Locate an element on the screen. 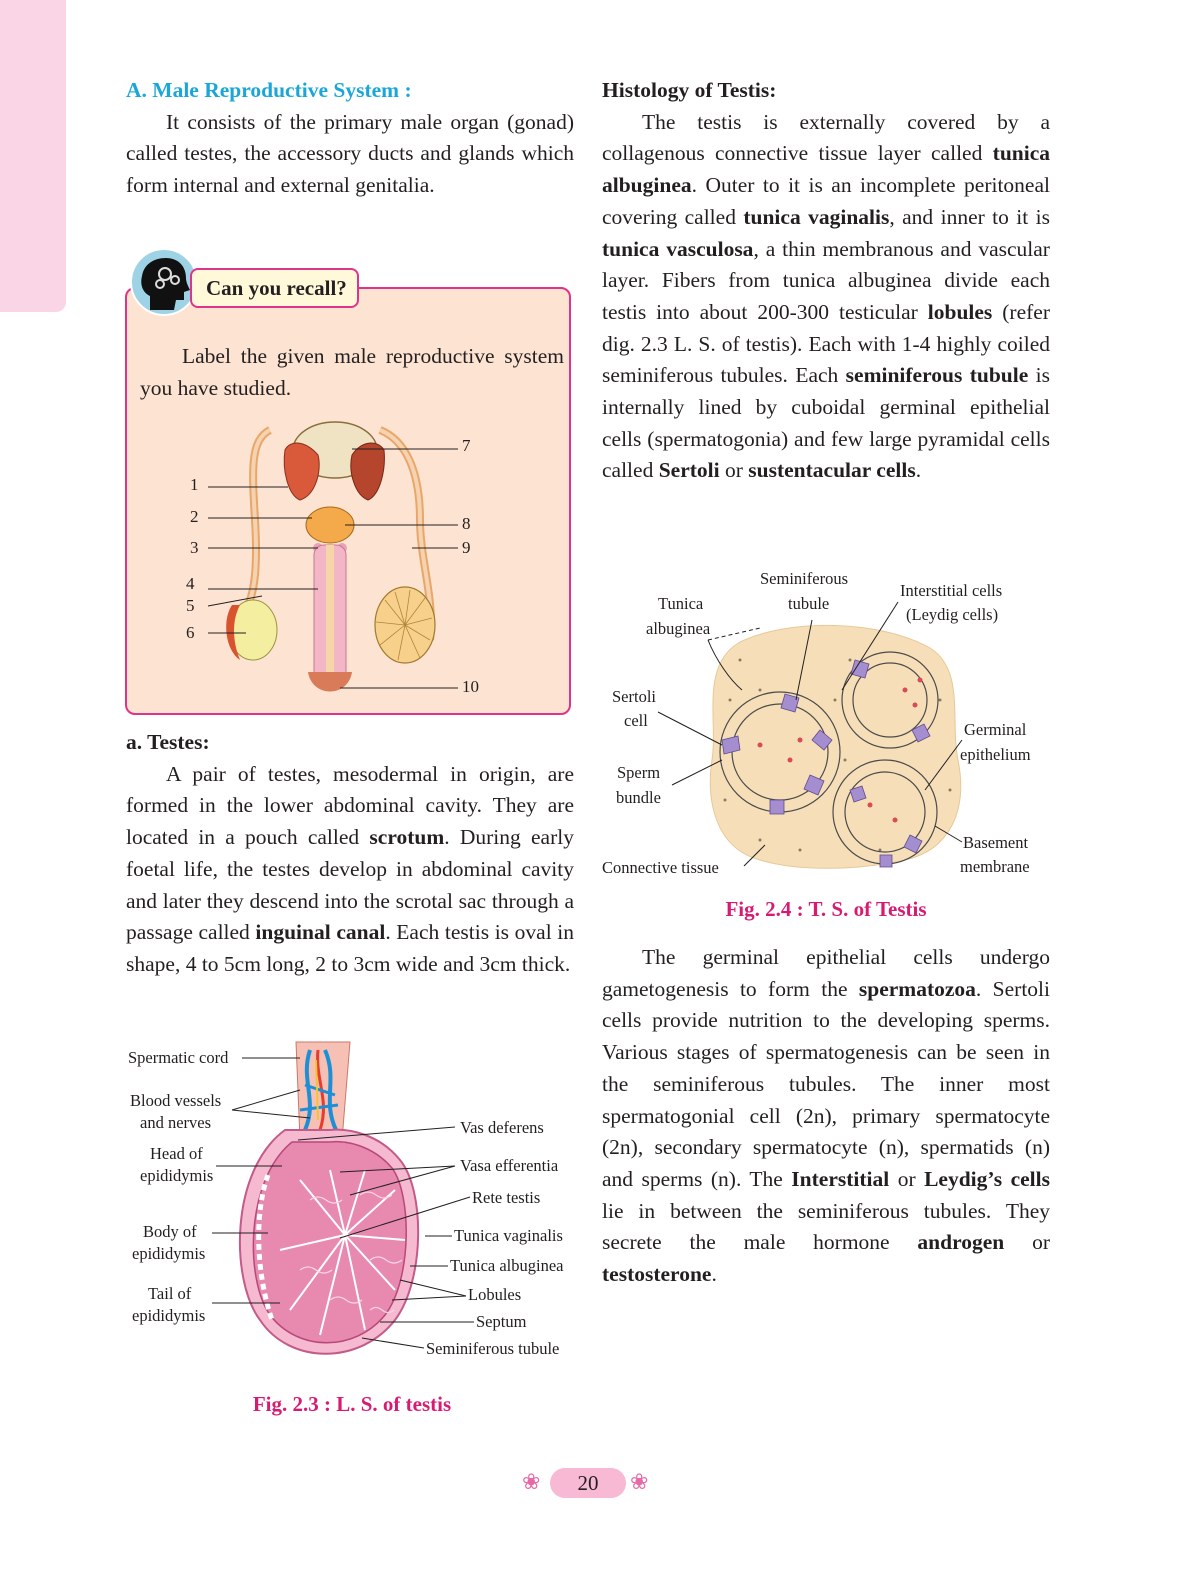 The width and height of the screenshot is (1193, 1587). label-number: 1 is located at coordinates (194, 484).